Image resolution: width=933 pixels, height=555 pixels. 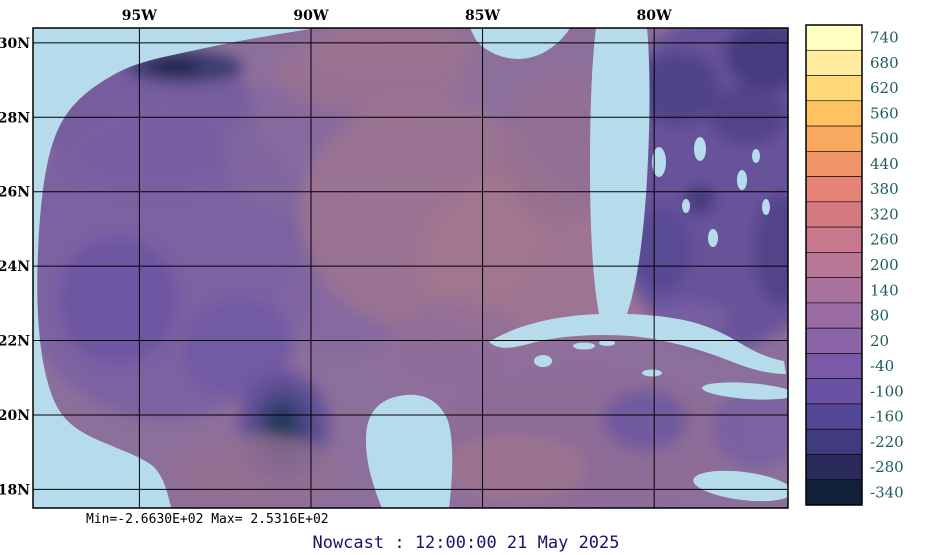 What do you see at coordinates (15, 193) in the screenshot?
I see `lat-tick-label: 26N` at bounding box center [15, 193].